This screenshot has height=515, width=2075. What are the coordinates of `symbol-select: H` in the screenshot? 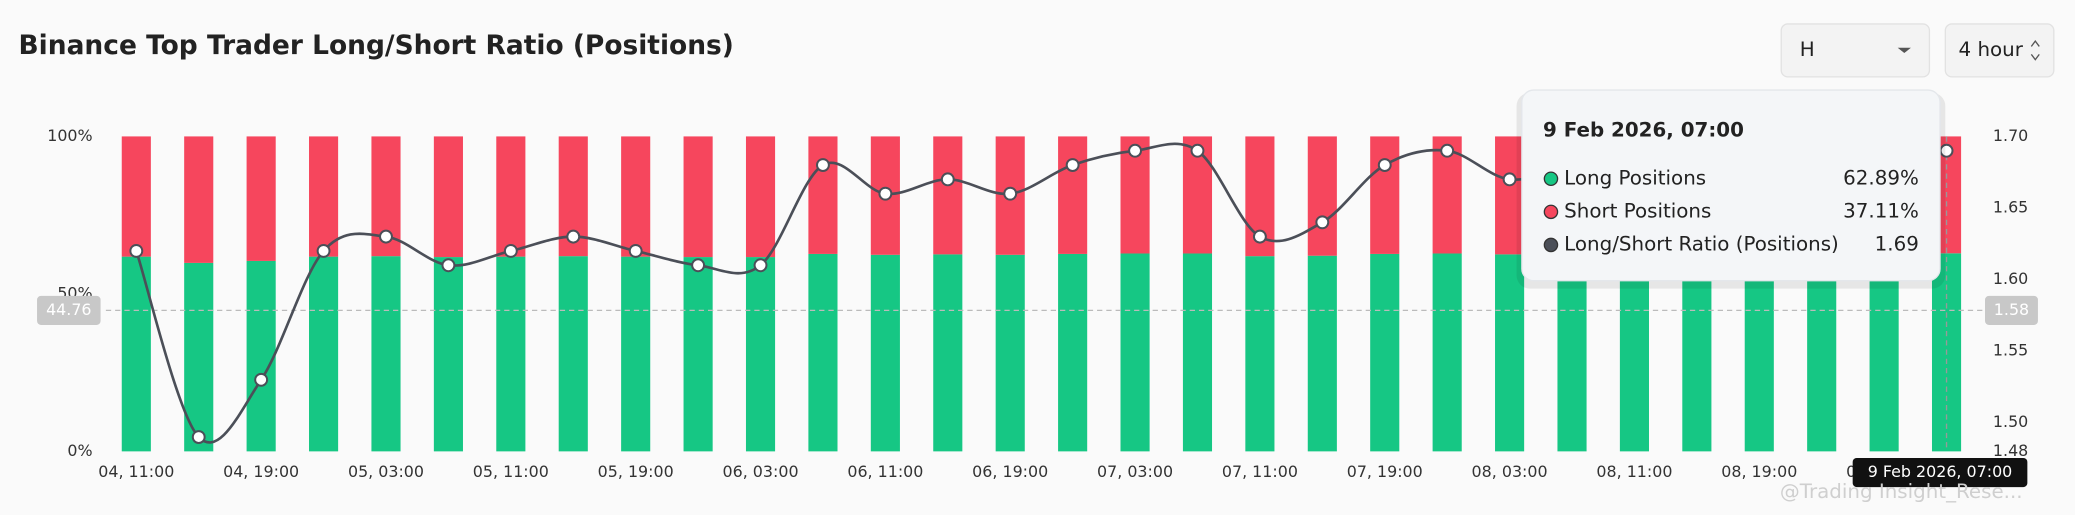 It's located at (1855, 50).